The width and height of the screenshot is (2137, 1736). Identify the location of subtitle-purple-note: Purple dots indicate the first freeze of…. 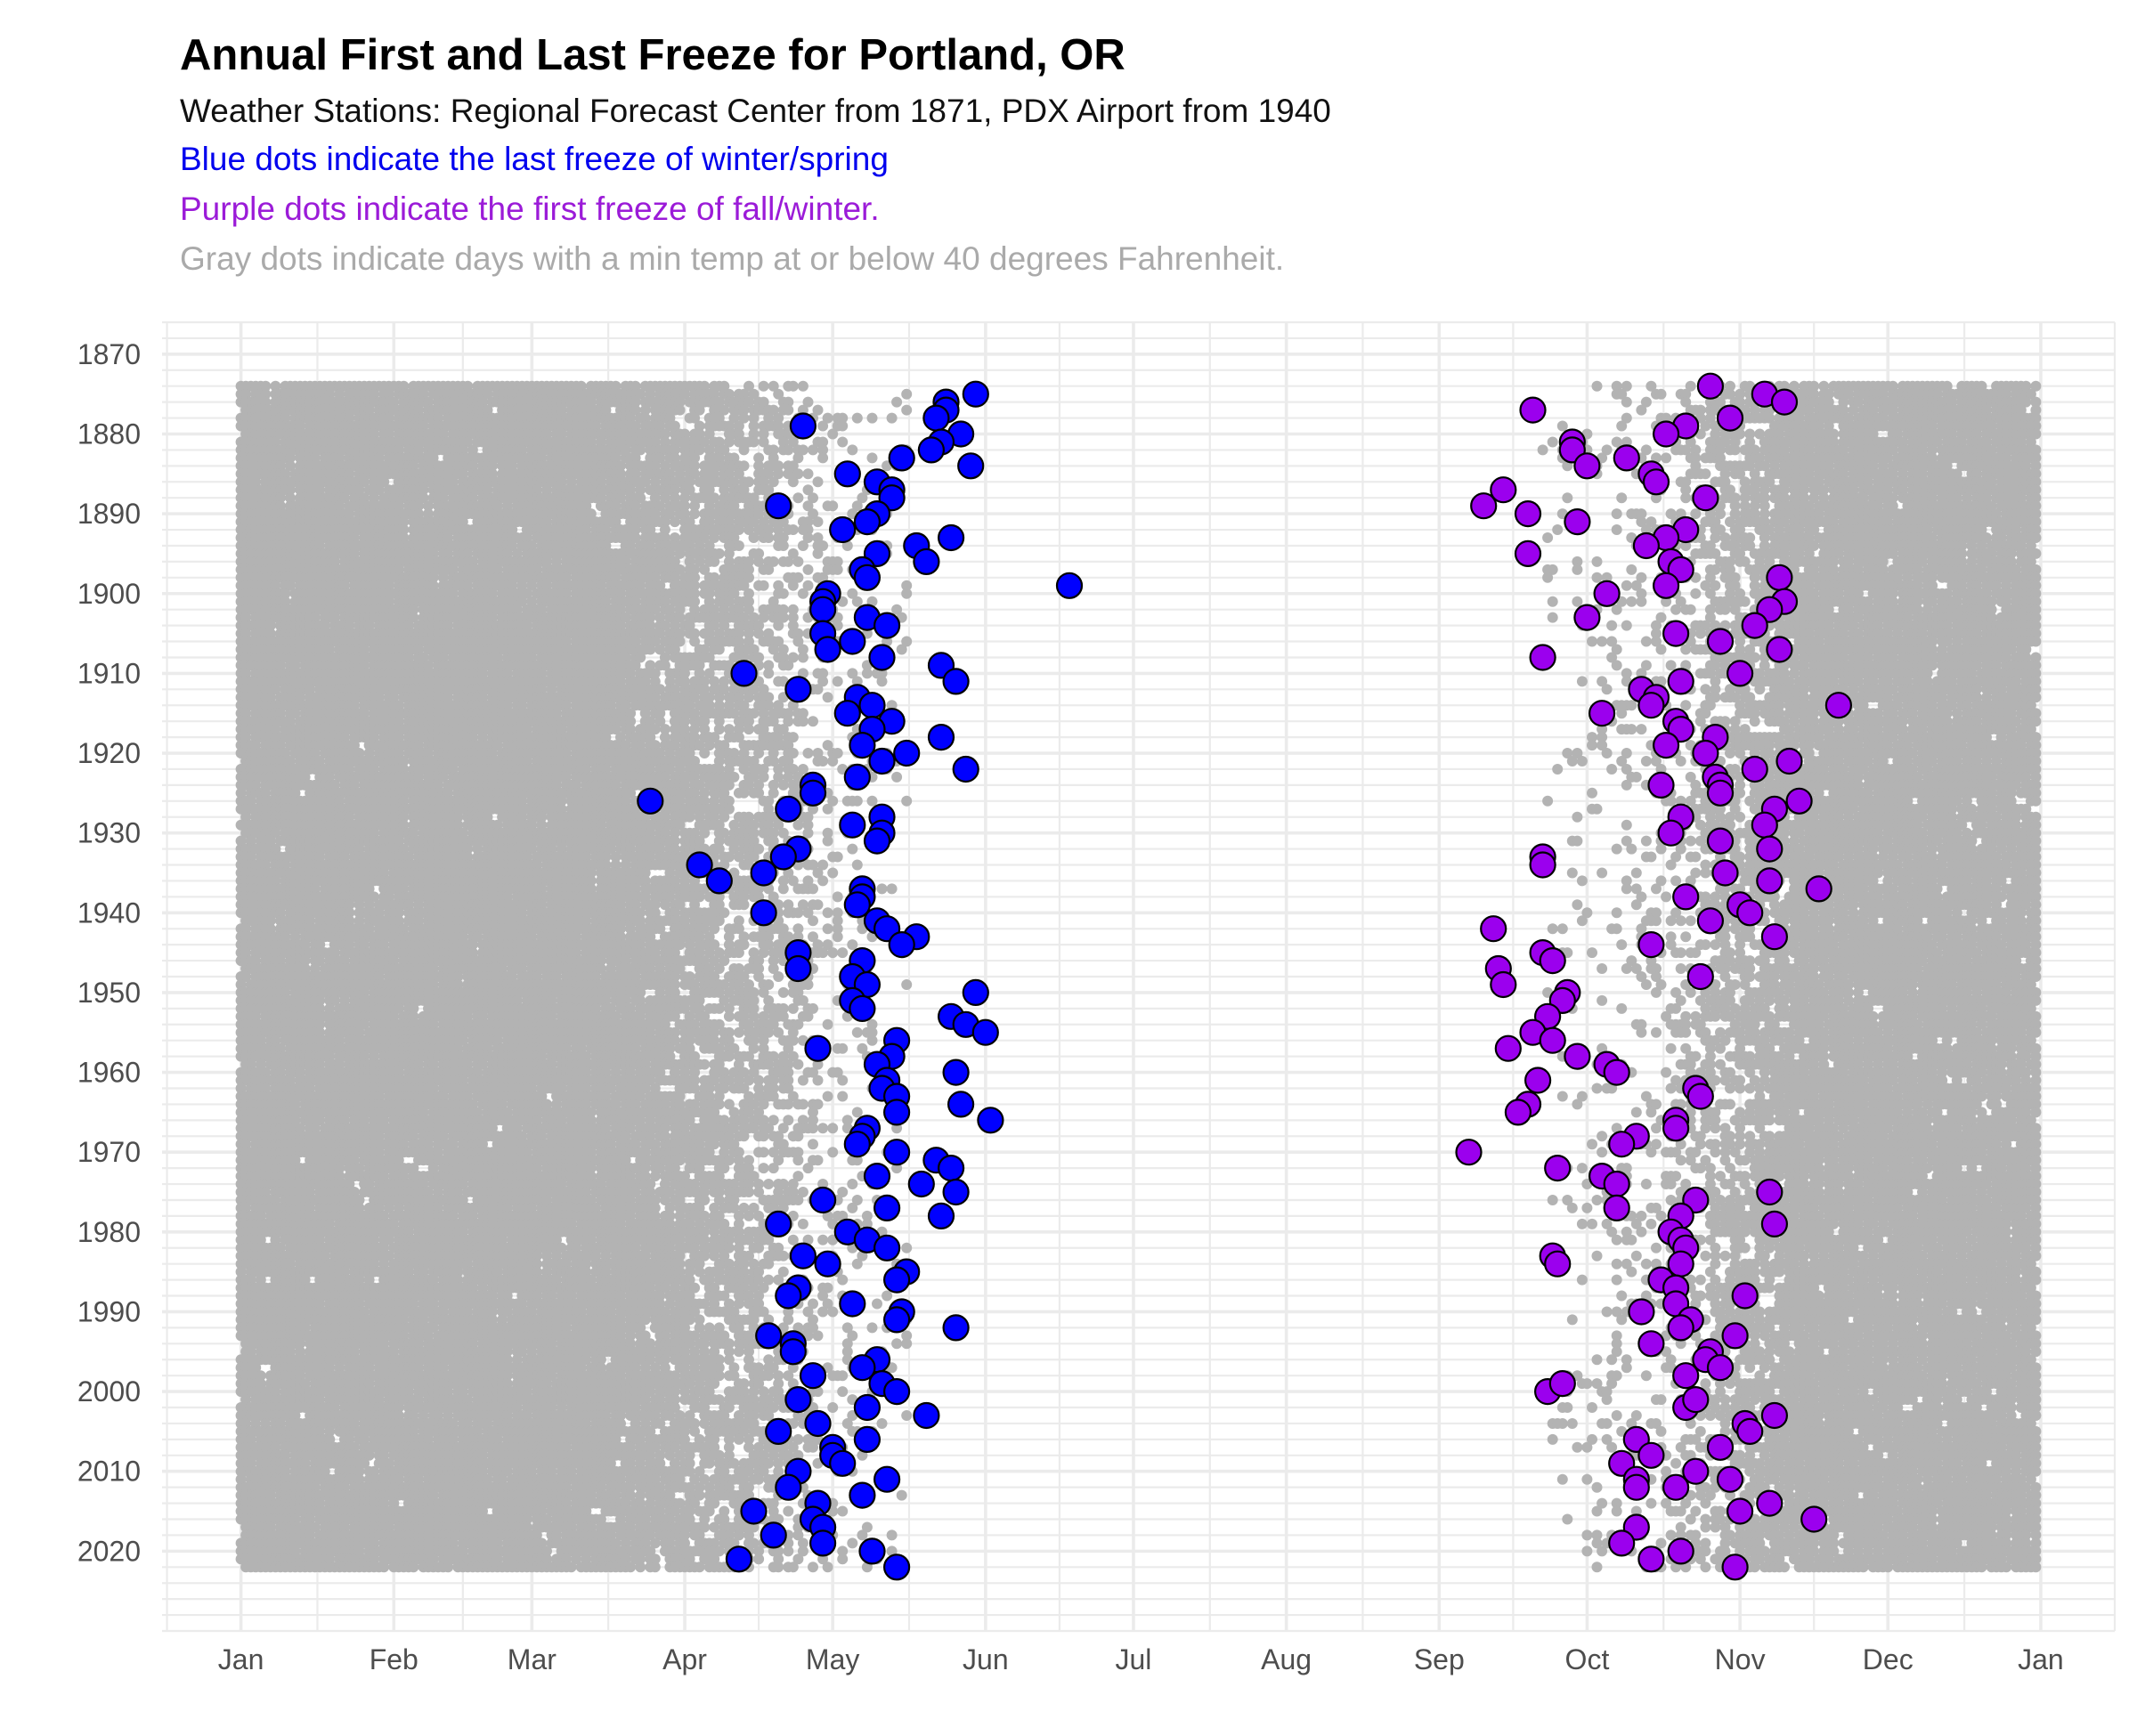
(530, 209).